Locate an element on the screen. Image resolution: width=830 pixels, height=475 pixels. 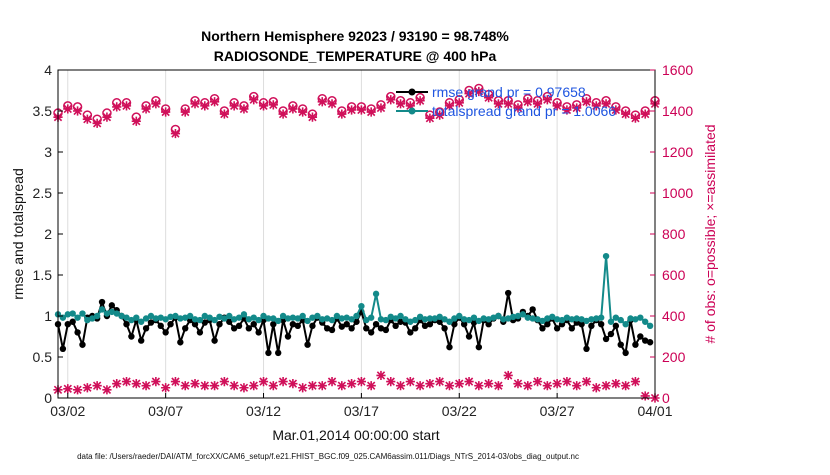
x-tick-label: 04/01 is located at coordinates (654, 411).